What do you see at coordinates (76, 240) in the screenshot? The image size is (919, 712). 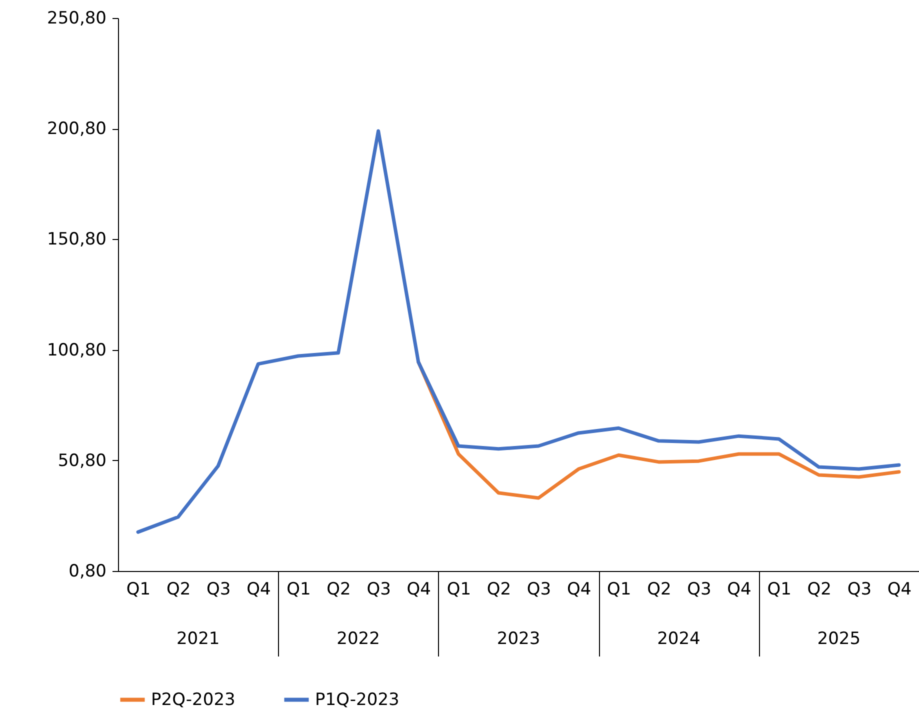 I see `y-tick-label: 150,80` at bounding box center [76, 240].